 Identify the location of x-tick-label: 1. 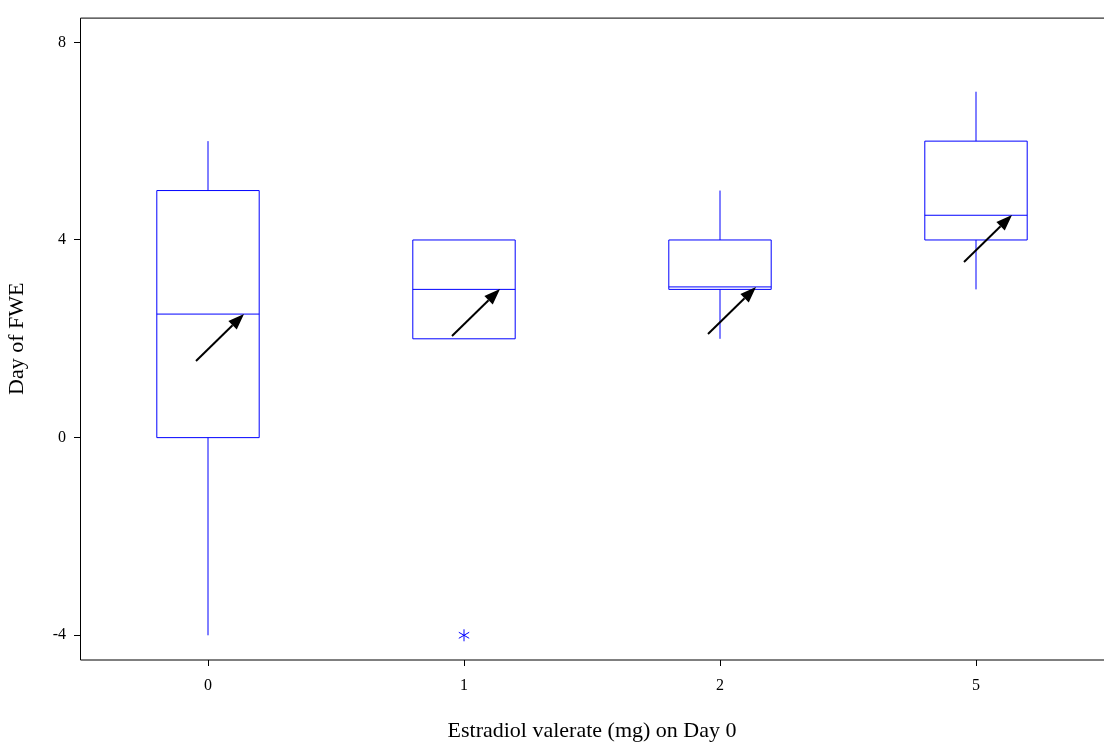
(464, 684).